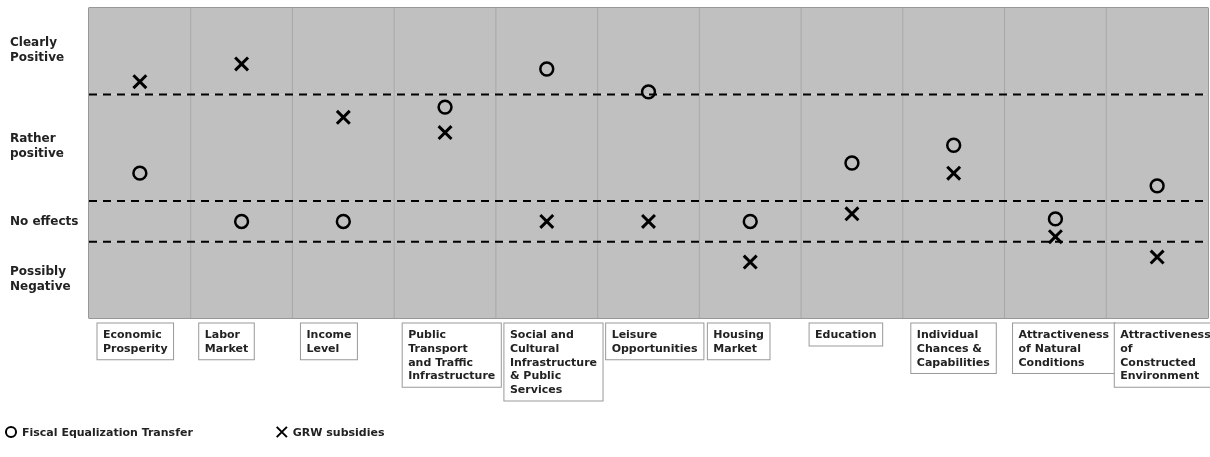 This screenshot has height=457, width=1210. Describe the element at coordinates (1064, 348) in the screenshot. I see `x-tick-label: Attractiveness of Natural Conditions` at that location.